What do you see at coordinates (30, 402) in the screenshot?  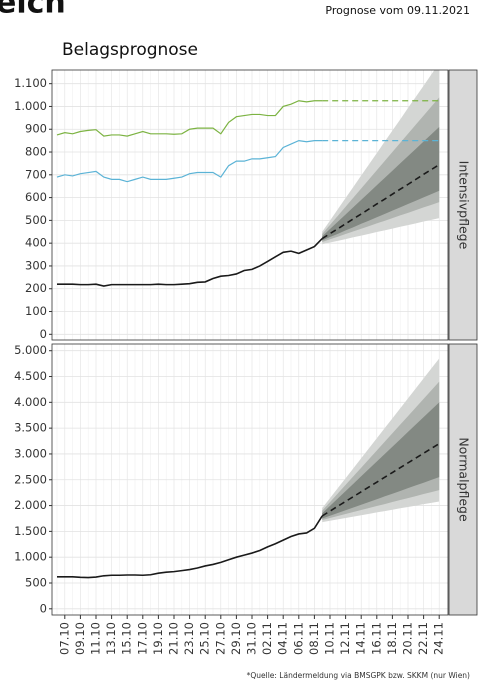 I see `y-tick-label: 4.000` at bounding box center [30, 402].